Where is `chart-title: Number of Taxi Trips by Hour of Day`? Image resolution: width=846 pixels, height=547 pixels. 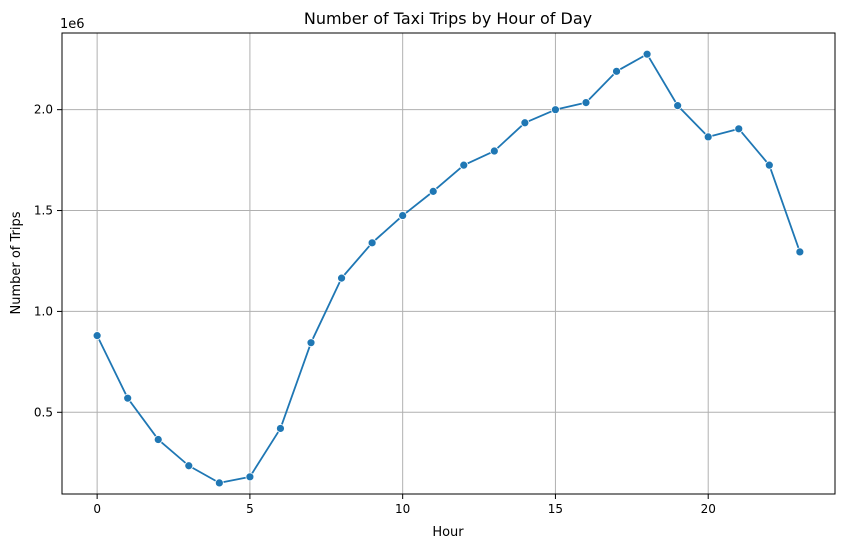
chart-title: Number of Taxi Trips by Hour of Day is located at coordinates (448, 18).